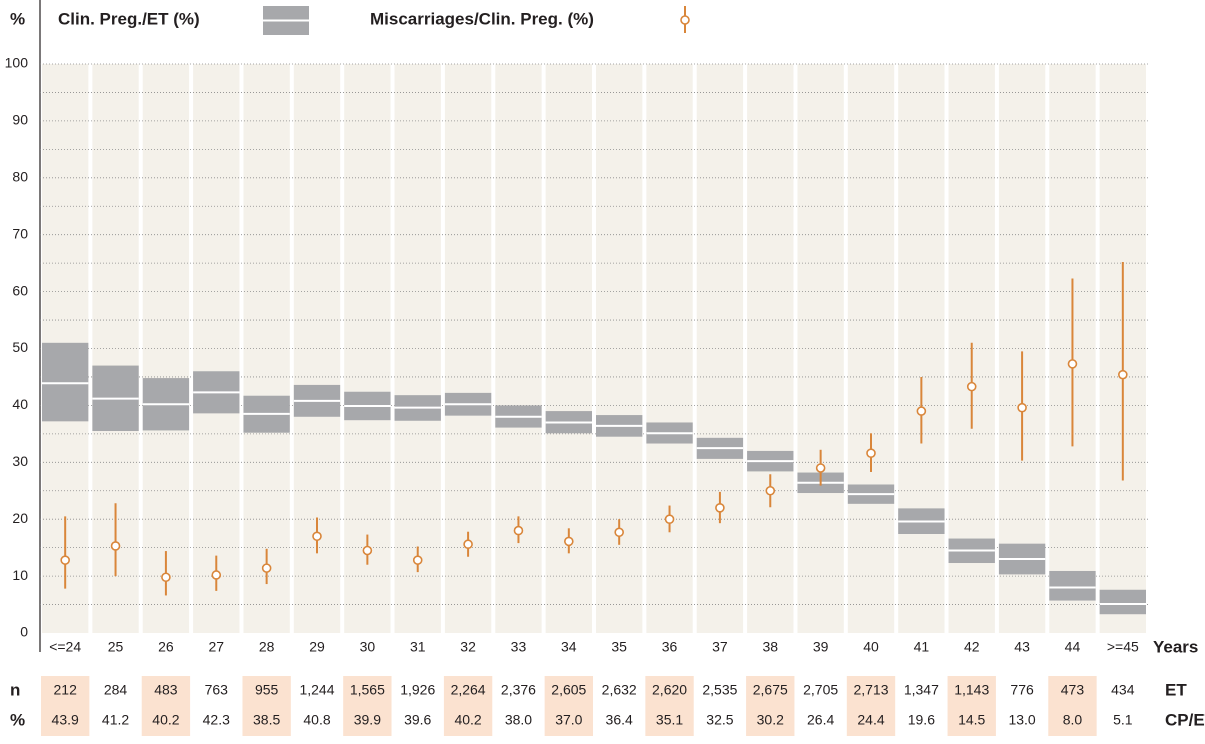 The height and width of the screenshot is (744, 1205). What do you see at coordinates (129, 18) in the screenshot?
I see `legend-label: Clin. Preg./ET (%)` at bounding box center [129, 18].